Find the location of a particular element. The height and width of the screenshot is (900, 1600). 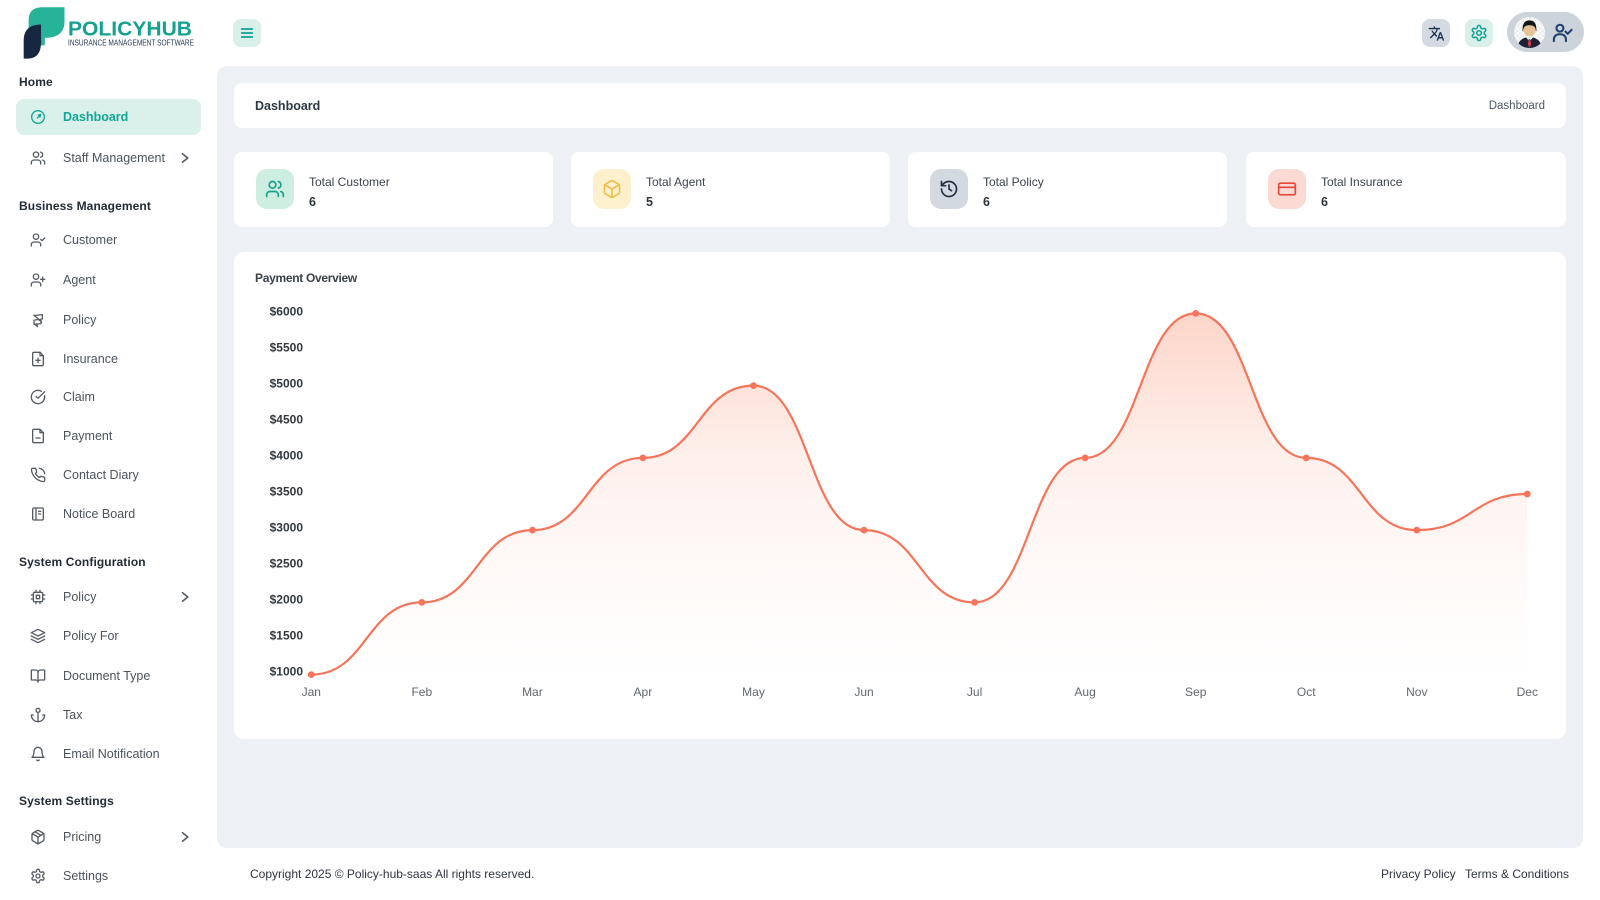

svg-text: $5500 is located at coordinates (287, 348).